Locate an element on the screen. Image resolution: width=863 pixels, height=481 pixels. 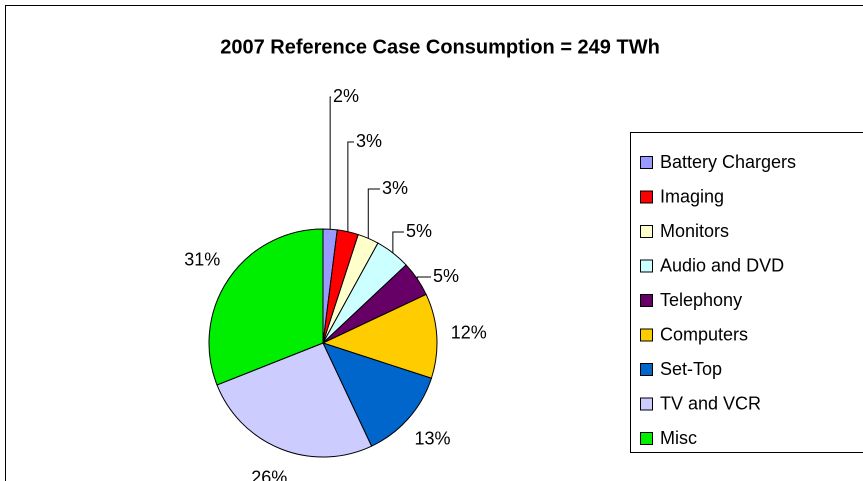
legend-label: Audio and DVD is located at coordinates (722, 265).